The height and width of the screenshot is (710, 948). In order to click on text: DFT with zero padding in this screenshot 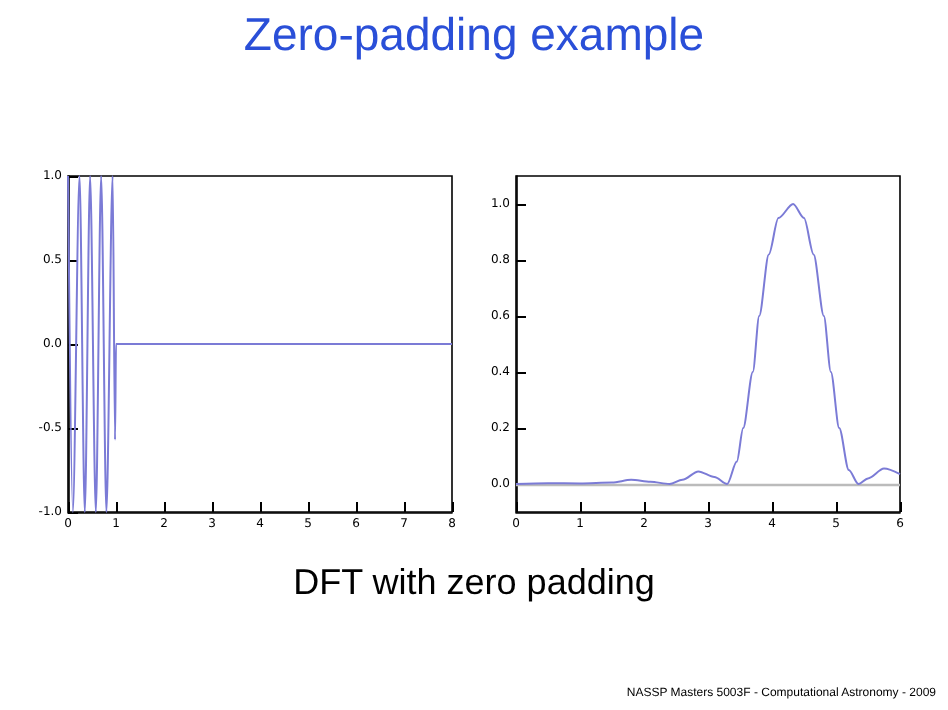, I will do `click(474, 583)`.